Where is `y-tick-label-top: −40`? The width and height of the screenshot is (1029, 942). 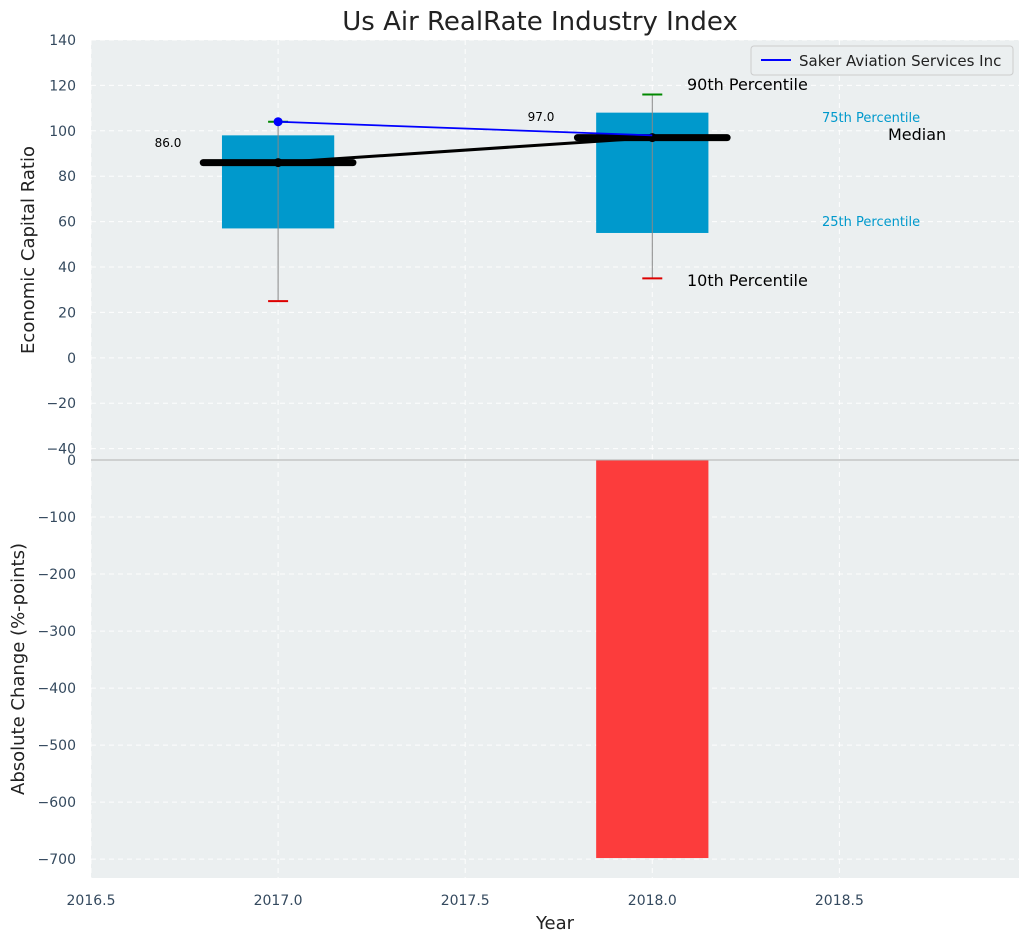 y-tick-label-top: −40 is located at coordinates (61, 450).